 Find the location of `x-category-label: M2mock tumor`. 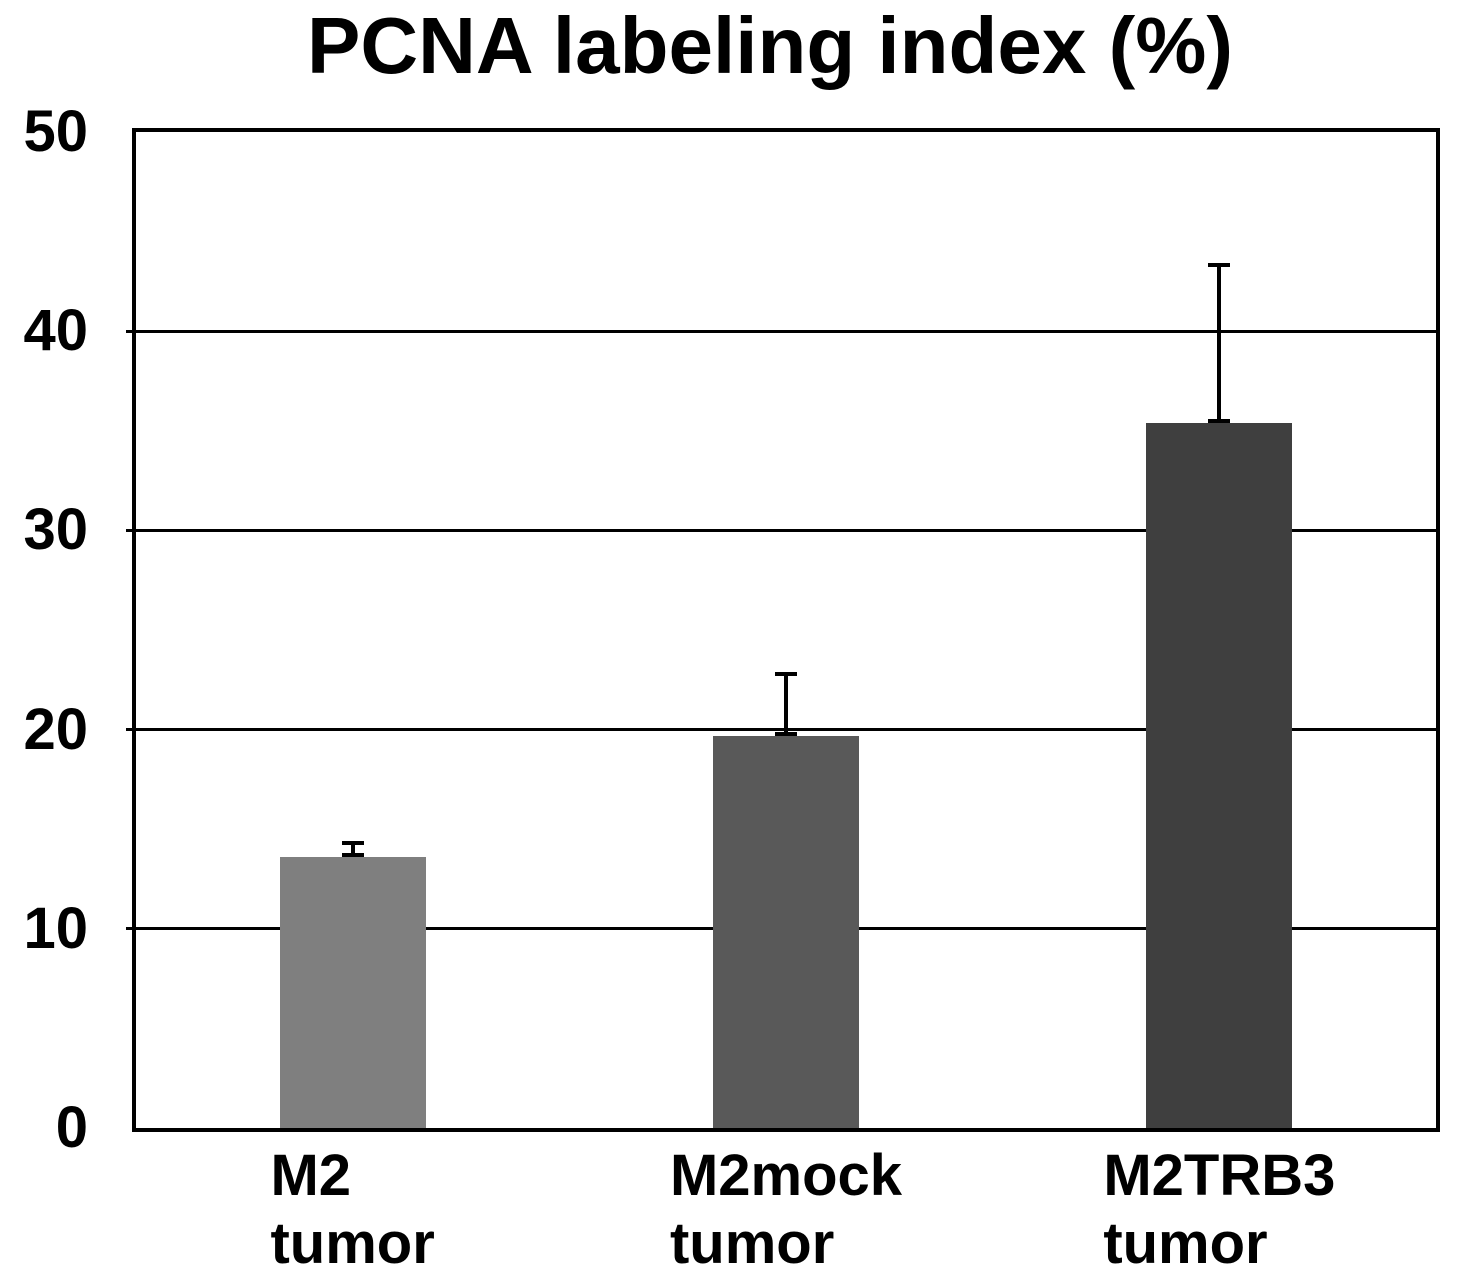

x-category-label: M2mock tumor is located at coordinates (786, 1210).